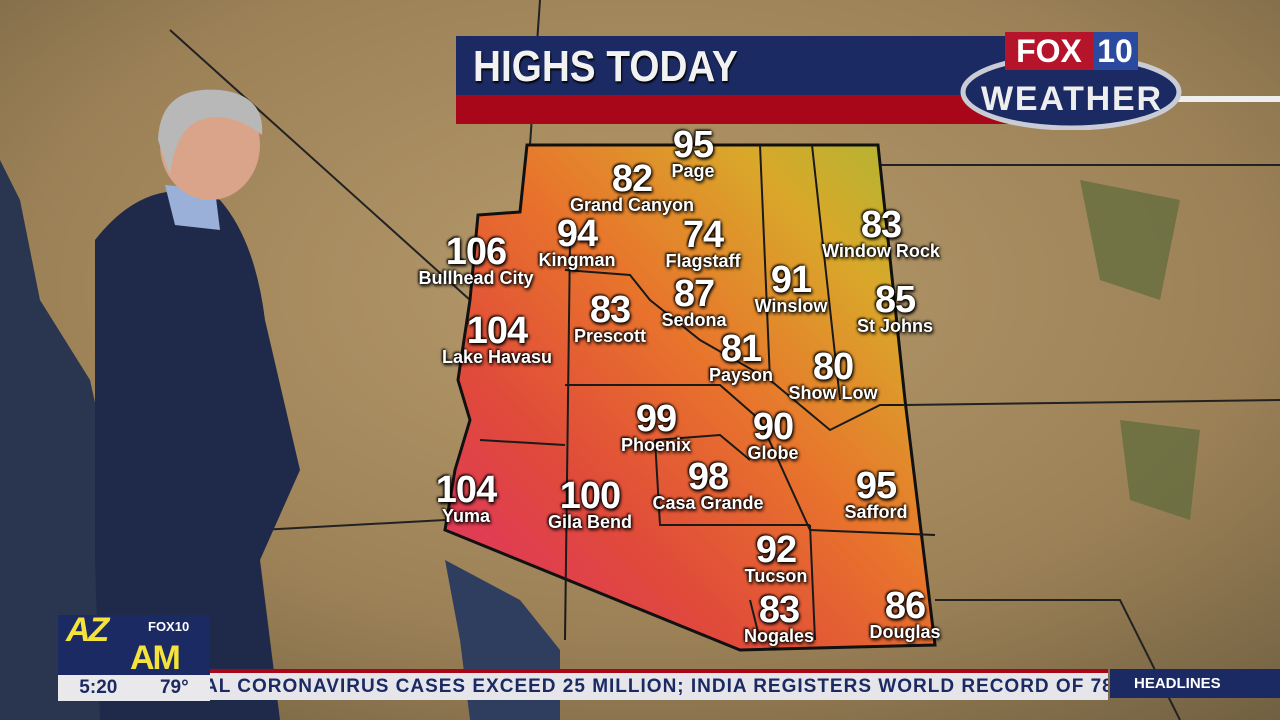 The width and height of the screenshot is (1280, 720). I want to click on city-temp: 74, so click(703, 235).